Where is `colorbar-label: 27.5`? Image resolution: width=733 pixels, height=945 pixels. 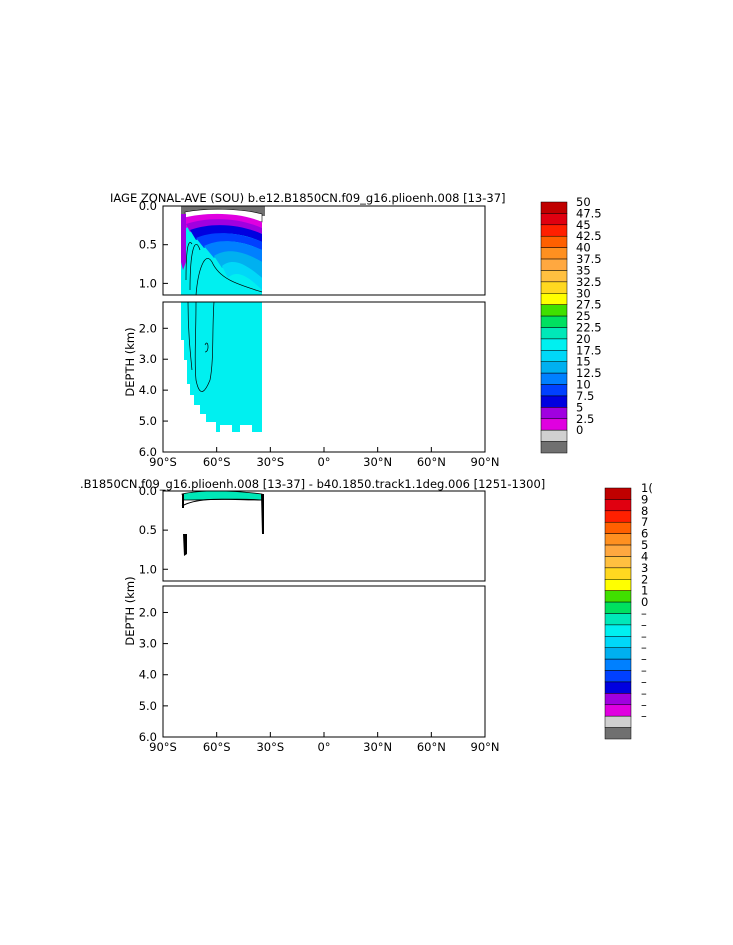 colorbar-label: 27.5 is located at coordinates (589, 305).